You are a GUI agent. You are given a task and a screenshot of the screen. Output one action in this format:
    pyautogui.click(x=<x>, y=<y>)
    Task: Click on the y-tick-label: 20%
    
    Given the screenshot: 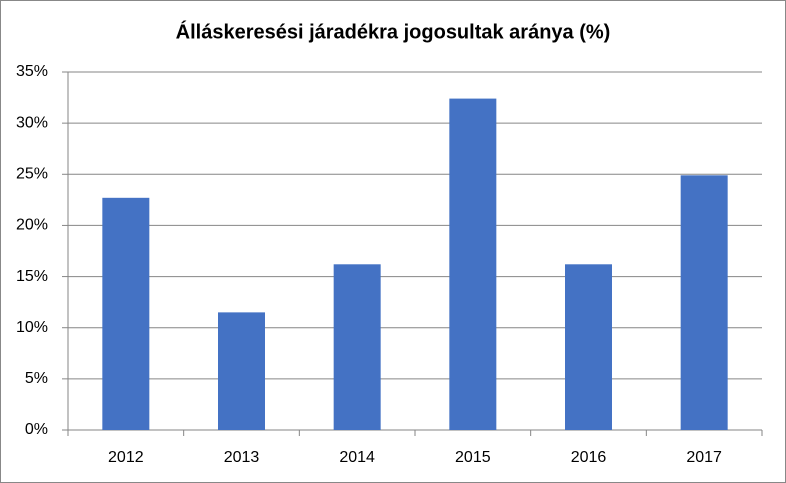 What is the action you would take?
    pyautogui.click(x=32, y=225)
    